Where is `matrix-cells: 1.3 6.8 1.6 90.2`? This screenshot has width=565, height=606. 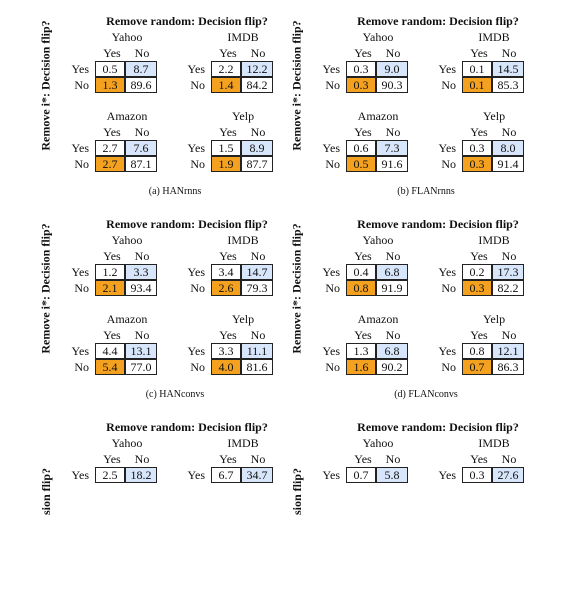
matrix-cells: 1.3 6.8 1.6 90.2 is located at coordinates (377, 359).